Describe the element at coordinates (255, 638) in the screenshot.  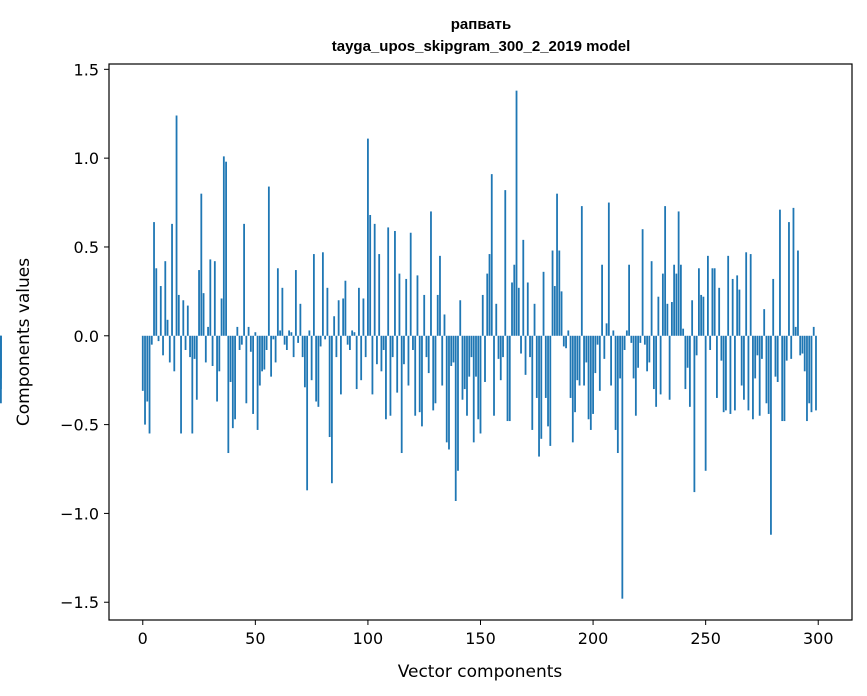
I see `x-tick-label: 50` at that location.